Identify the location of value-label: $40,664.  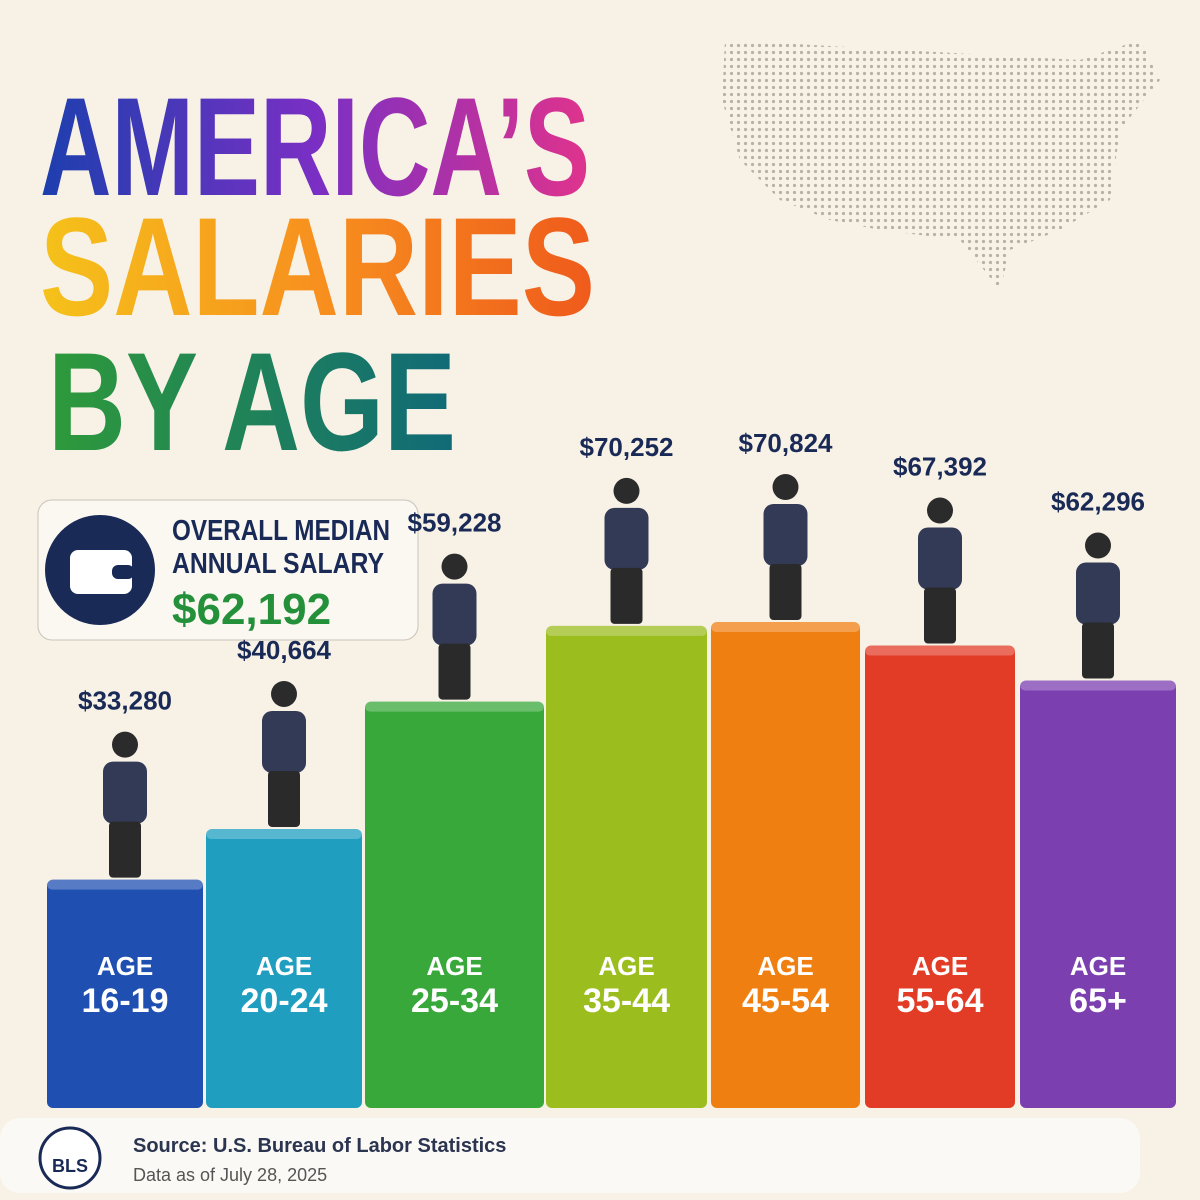
(284, 650).